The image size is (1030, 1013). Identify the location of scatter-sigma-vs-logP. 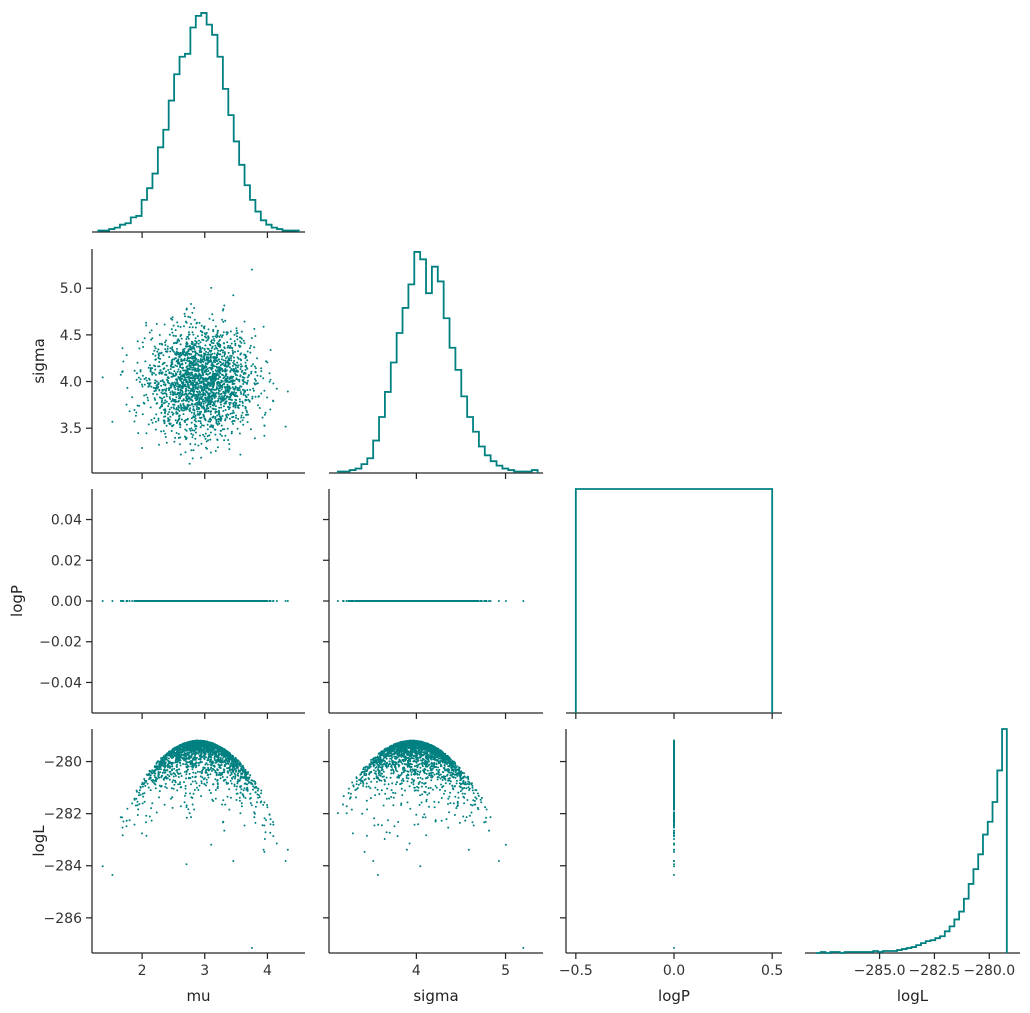
(430, 601).